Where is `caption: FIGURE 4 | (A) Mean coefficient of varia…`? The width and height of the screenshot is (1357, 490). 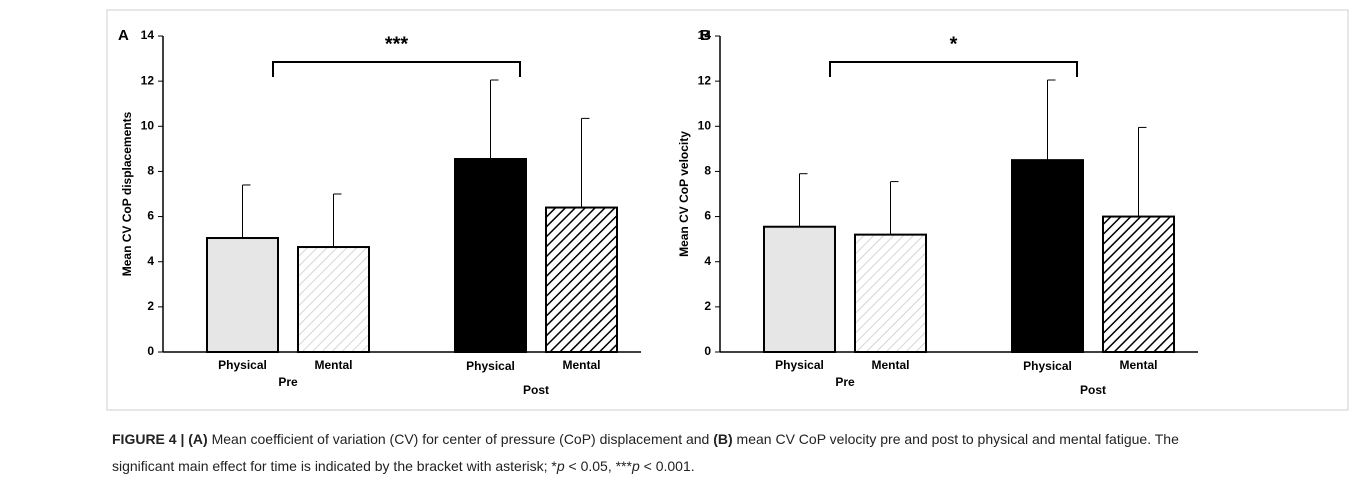 caption: FIGURE 4 | (A) Mean coefficient of varia… is located at coordinates (667, 453).